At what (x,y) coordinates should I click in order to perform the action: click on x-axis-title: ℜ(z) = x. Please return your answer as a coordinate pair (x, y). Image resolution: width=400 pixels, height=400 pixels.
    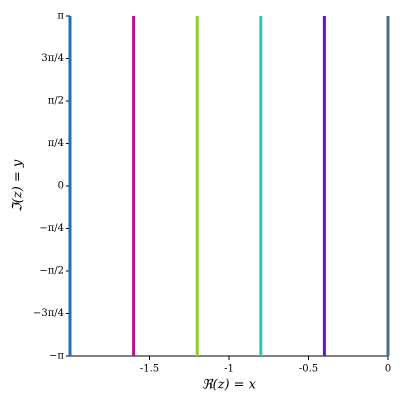
    Looking at the image, I should click on (229, 385).